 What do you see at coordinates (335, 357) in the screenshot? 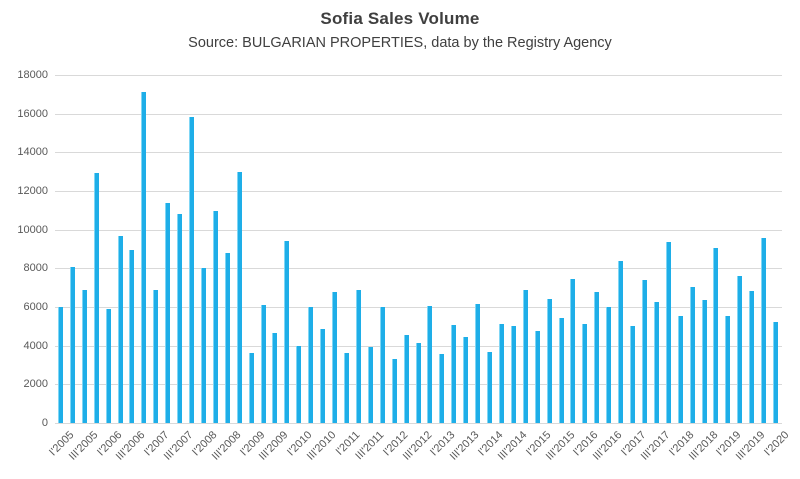
I see `bar-IV'2010` at bounding box center [335, 357].